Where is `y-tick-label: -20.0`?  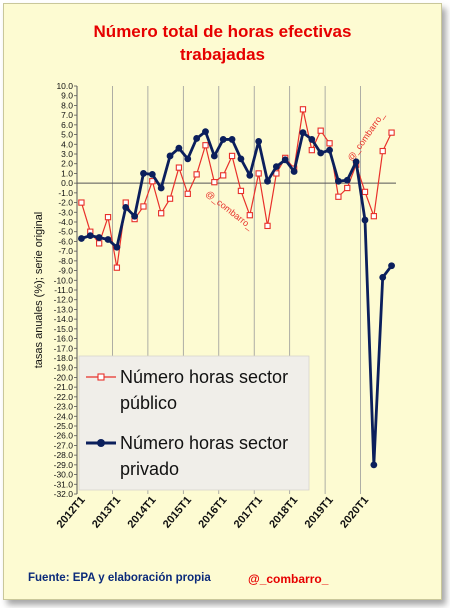
y-tick-label: -20.0 is located at coordinates (64, 377).